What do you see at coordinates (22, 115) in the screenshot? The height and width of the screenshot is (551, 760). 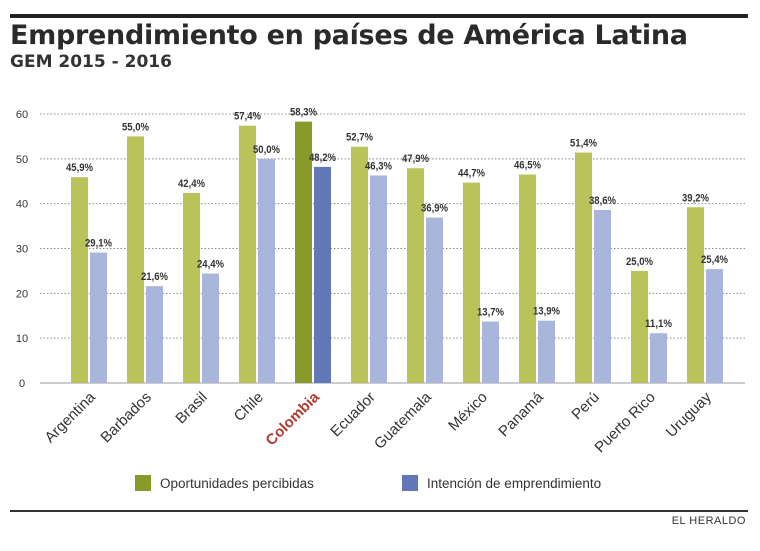 I see `y-tick-label: 60` at bounding box center [22, 115].